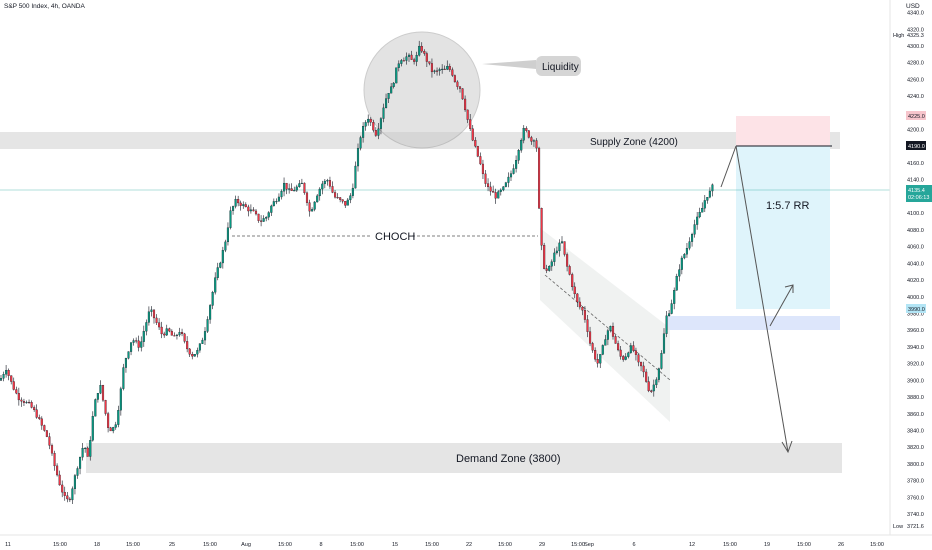 The height and width of the screenshot is (550, 932). Describe the element at coordinates (97, 545) in the screenshot. I see `time-tick-label: 18` at that location.